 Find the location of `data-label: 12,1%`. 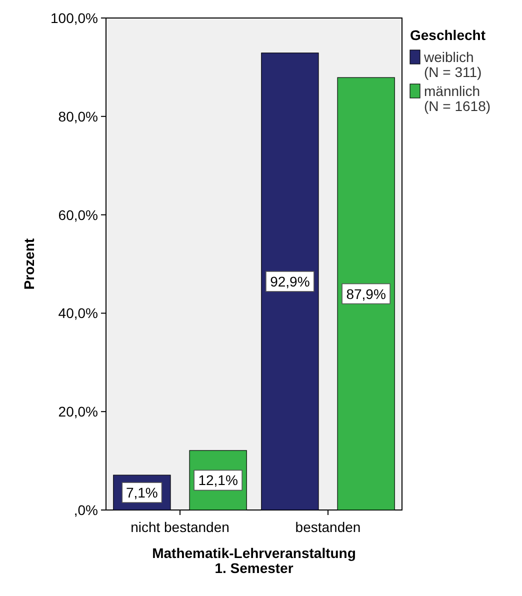

data-label: 12,1% is located at coordinates (218, 480).